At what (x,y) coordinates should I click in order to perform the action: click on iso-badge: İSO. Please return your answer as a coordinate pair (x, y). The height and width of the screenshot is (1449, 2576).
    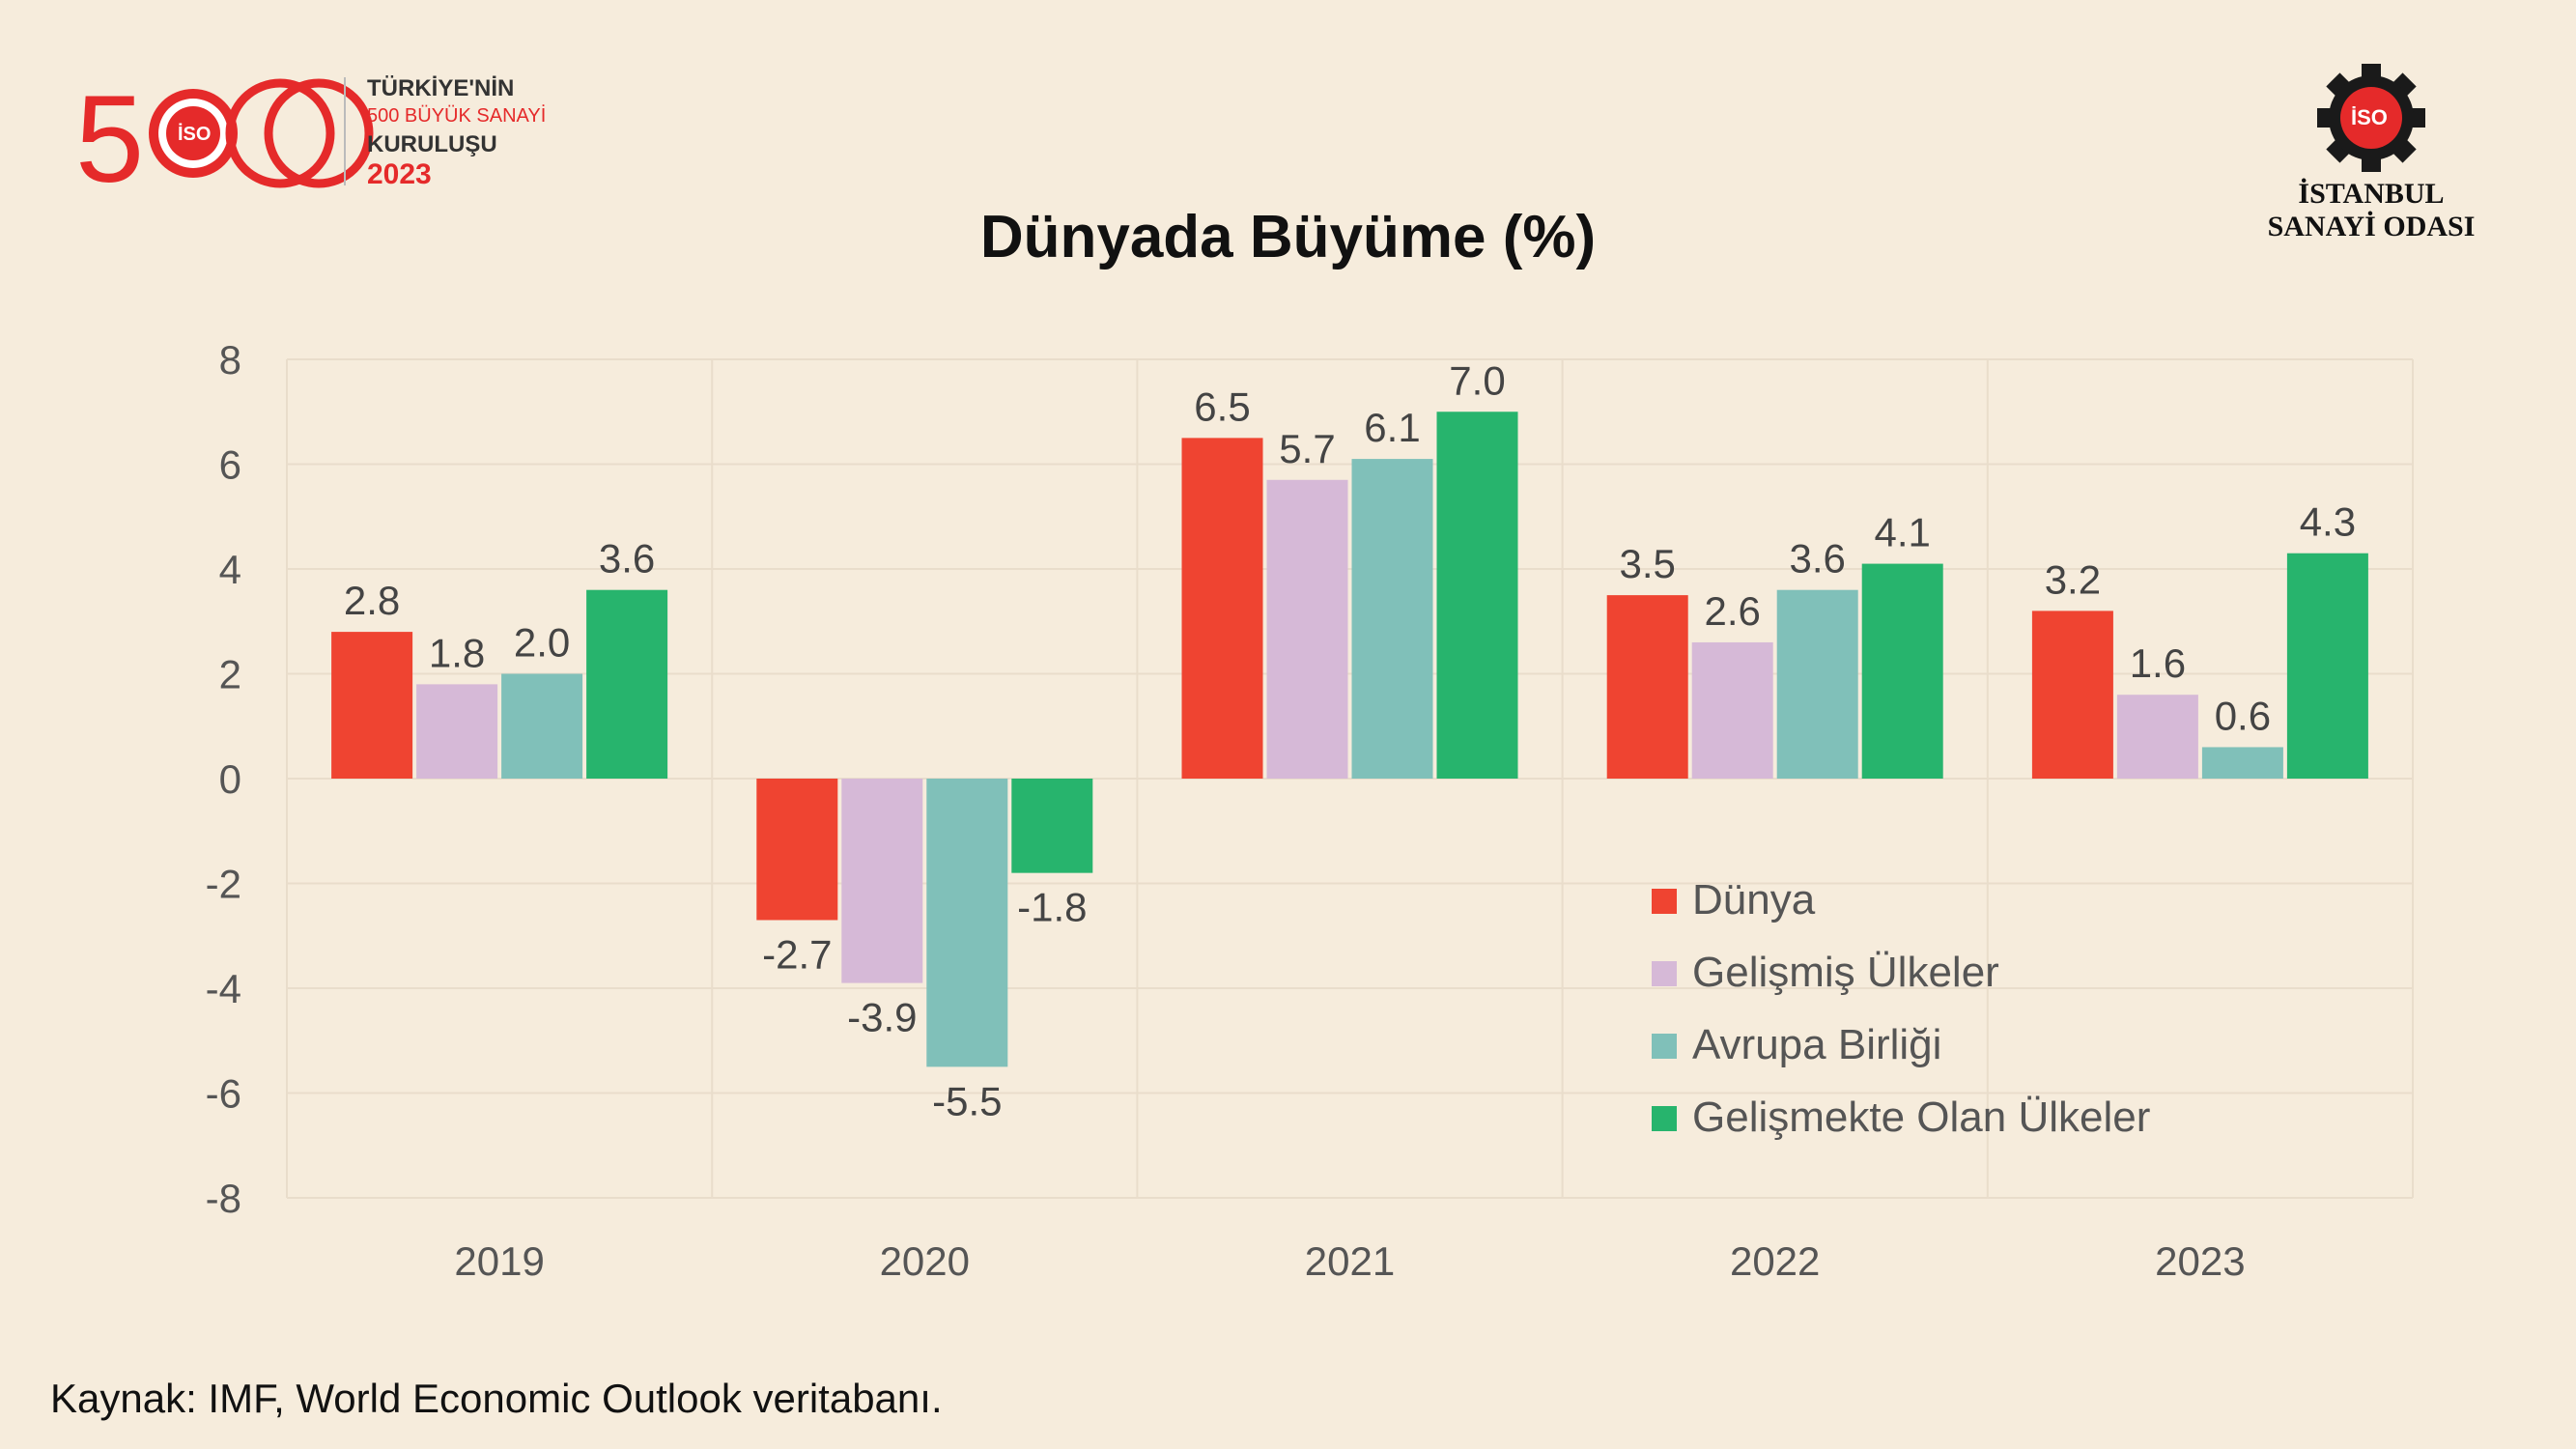
    Looking at the image, I should click on (2369, 117).